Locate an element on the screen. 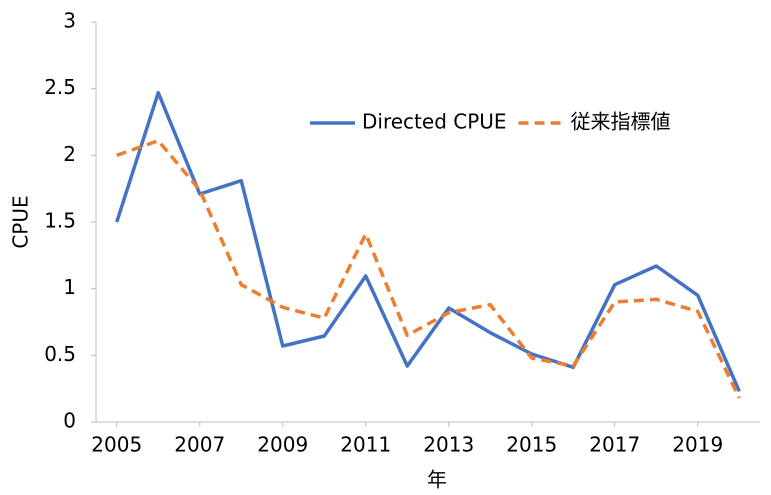  y-tick-label: 1.5 is located at coordinates (60, 221).